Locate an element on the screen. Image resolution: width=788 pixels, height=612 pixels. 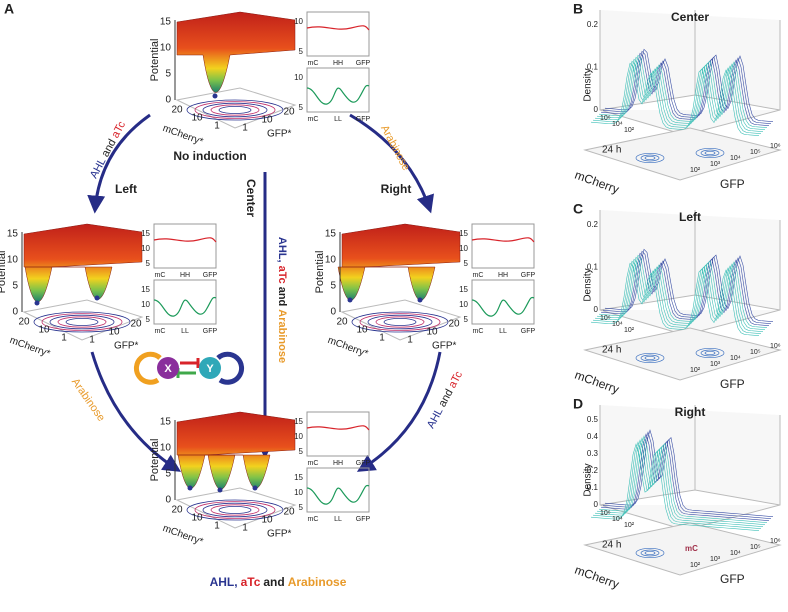
x-tick-label: 1 is located at coordinates (217, 526).